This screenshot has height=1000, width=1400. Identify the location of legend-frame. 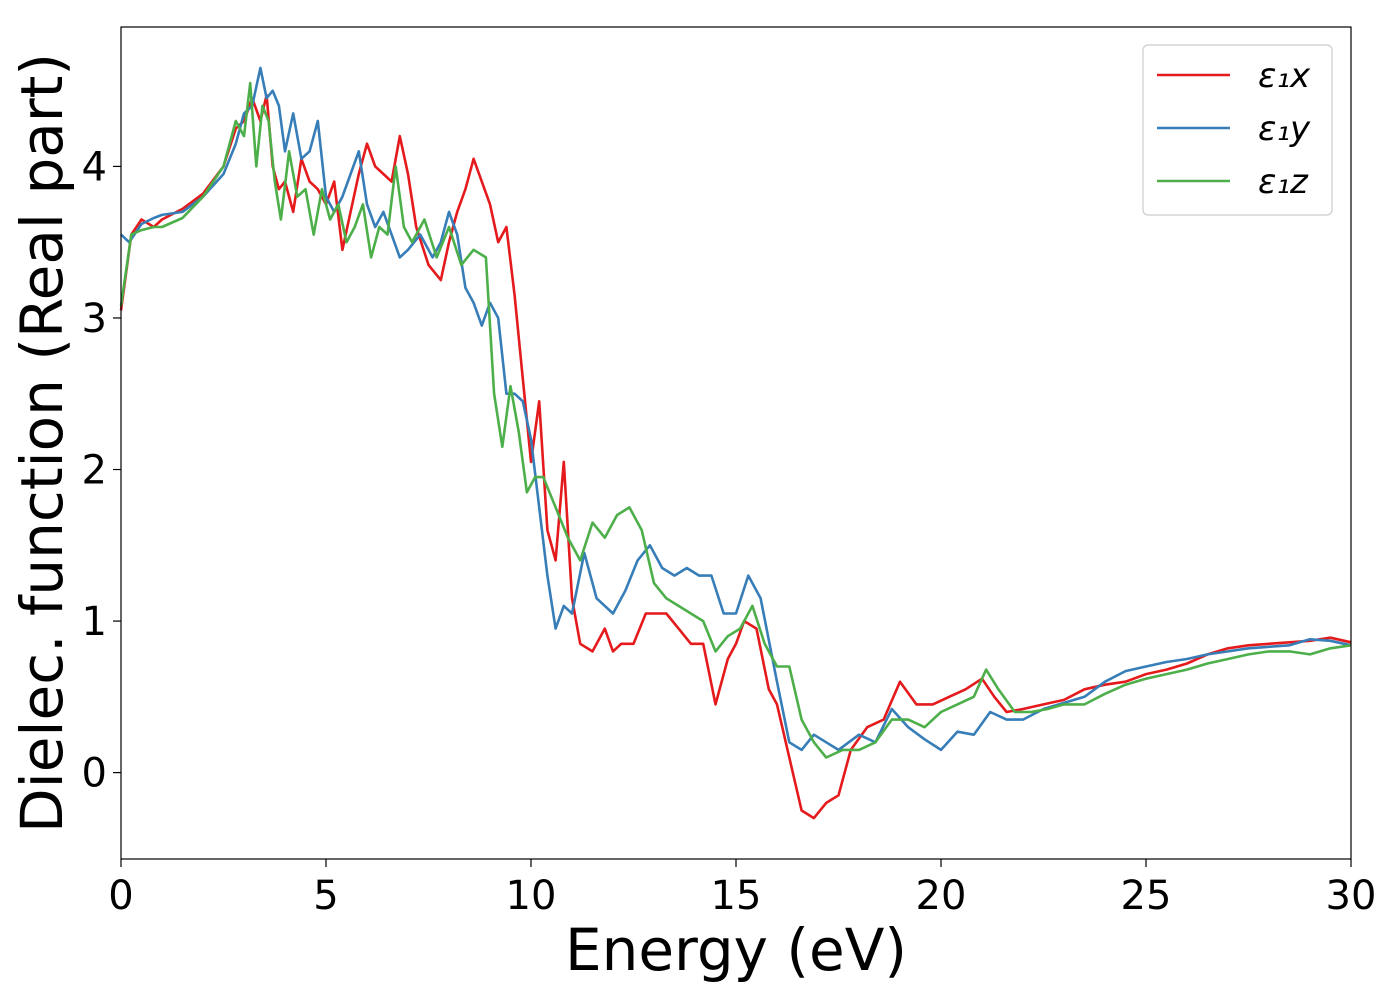
(1237, 130).